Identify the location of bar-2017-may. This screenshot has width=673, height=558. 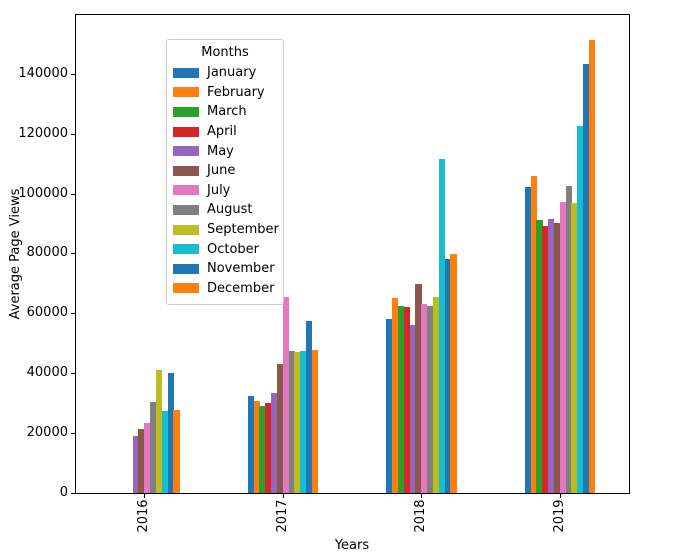
(274, 442).